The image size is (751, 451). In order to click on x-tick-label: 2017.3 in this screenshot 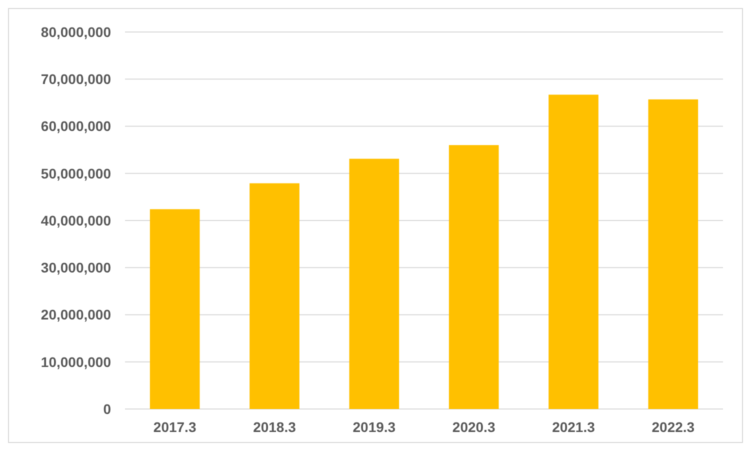, I will do `click(174, 427)`.